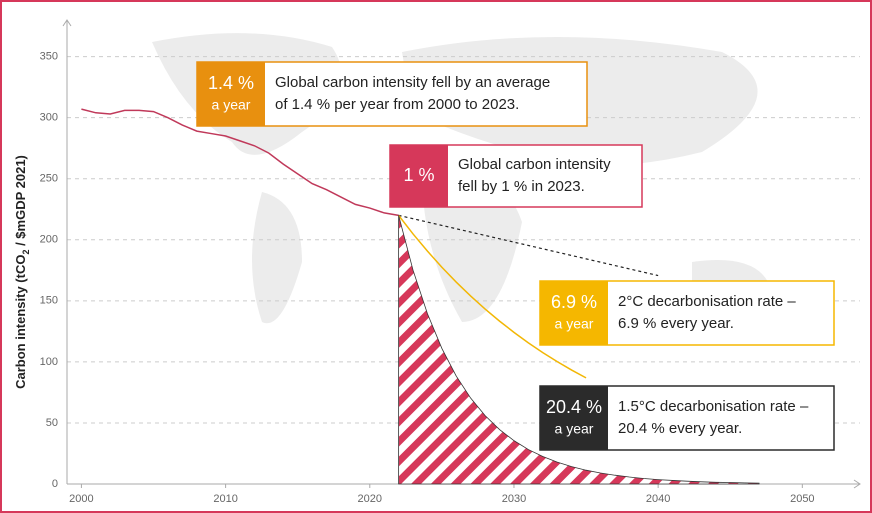  Describe the element at coordinates (574, 302) in the screenshot. I see `badge-text: 6.9 %` at that location.